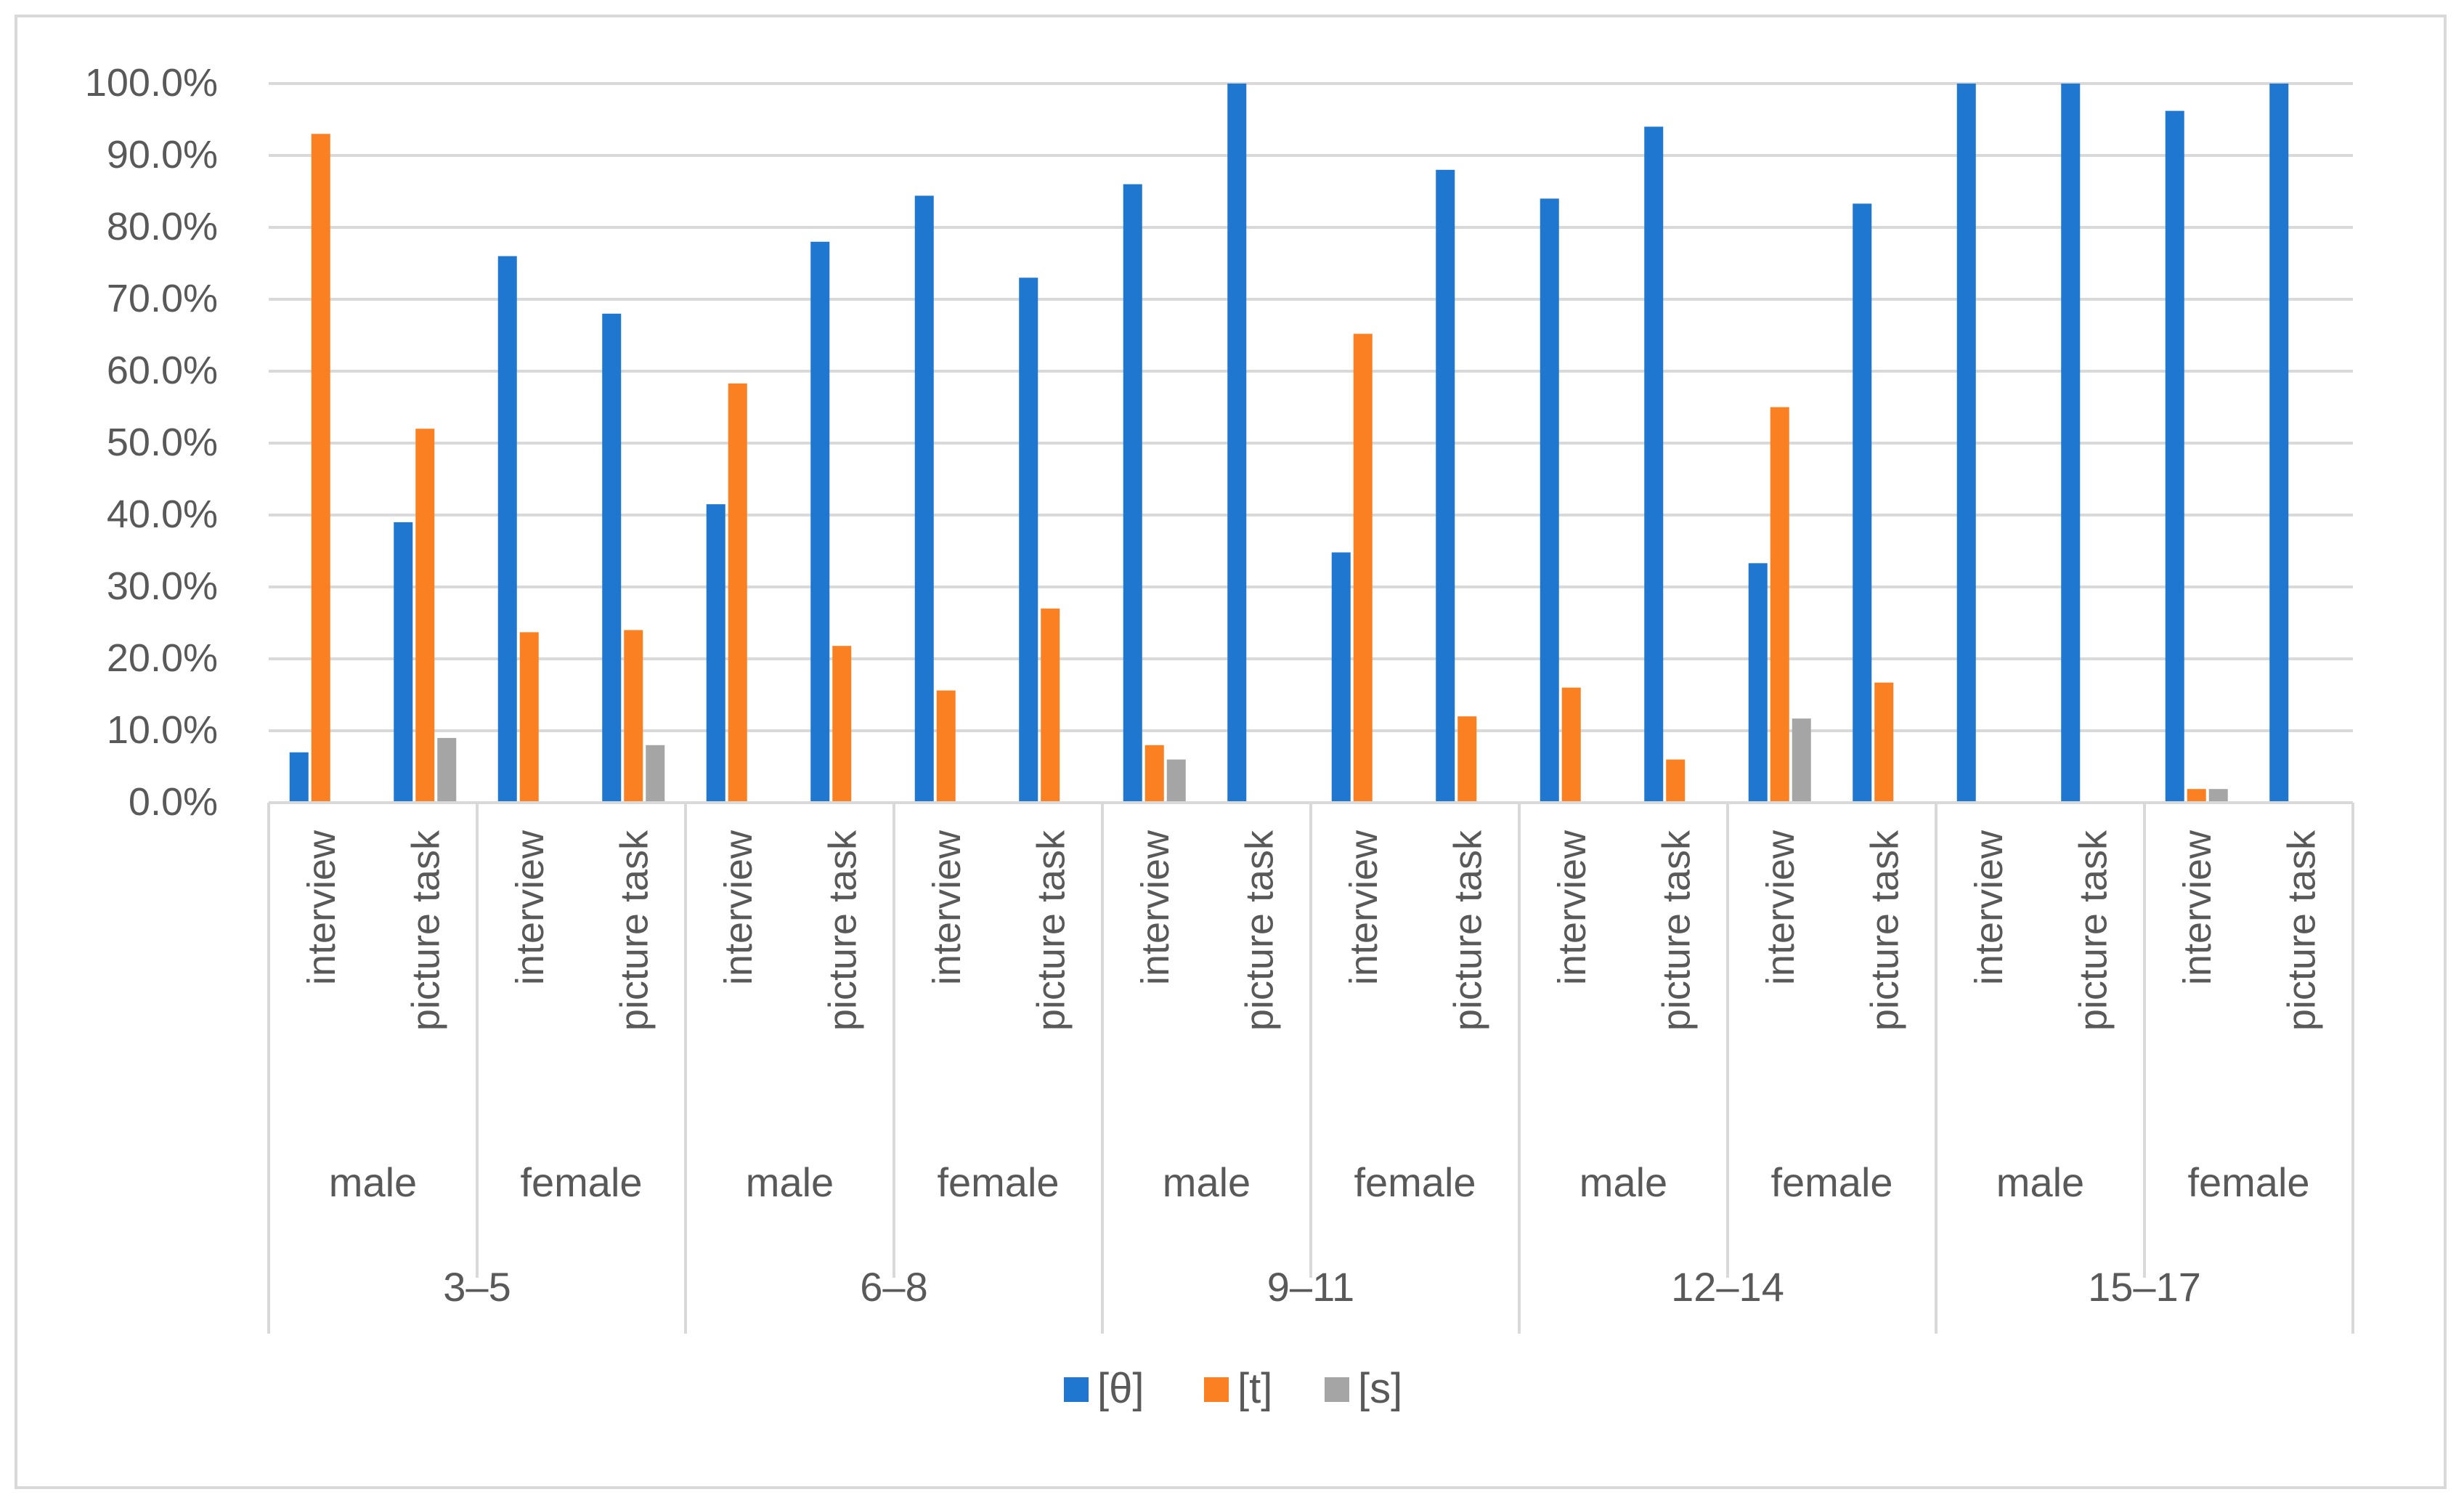 The image size is (2464, 1508). What do you see at coordinates (1120, 1388) in the screenshot?
I see `legend-label-theta: [θ]` at bounding box center [1120, 1388].